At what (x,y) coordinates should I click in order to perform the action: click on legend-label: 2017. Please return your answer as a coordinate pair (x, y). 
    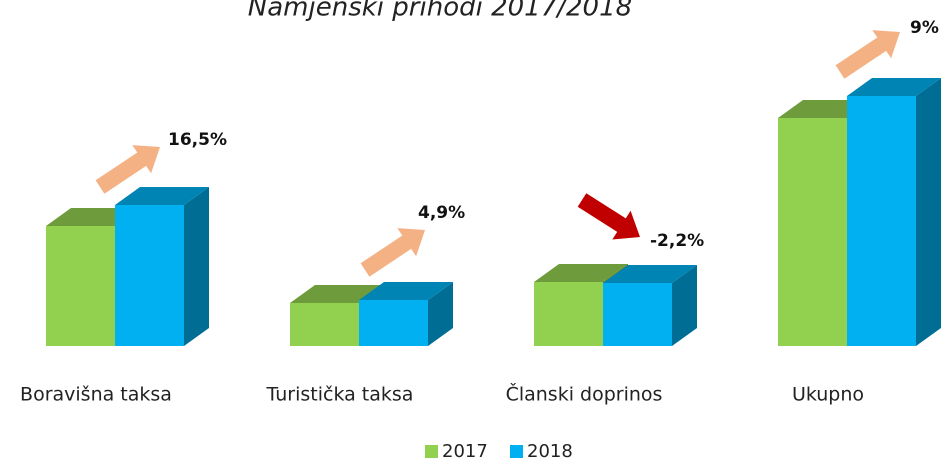
    Looking at the image, I should click on (465, 451).